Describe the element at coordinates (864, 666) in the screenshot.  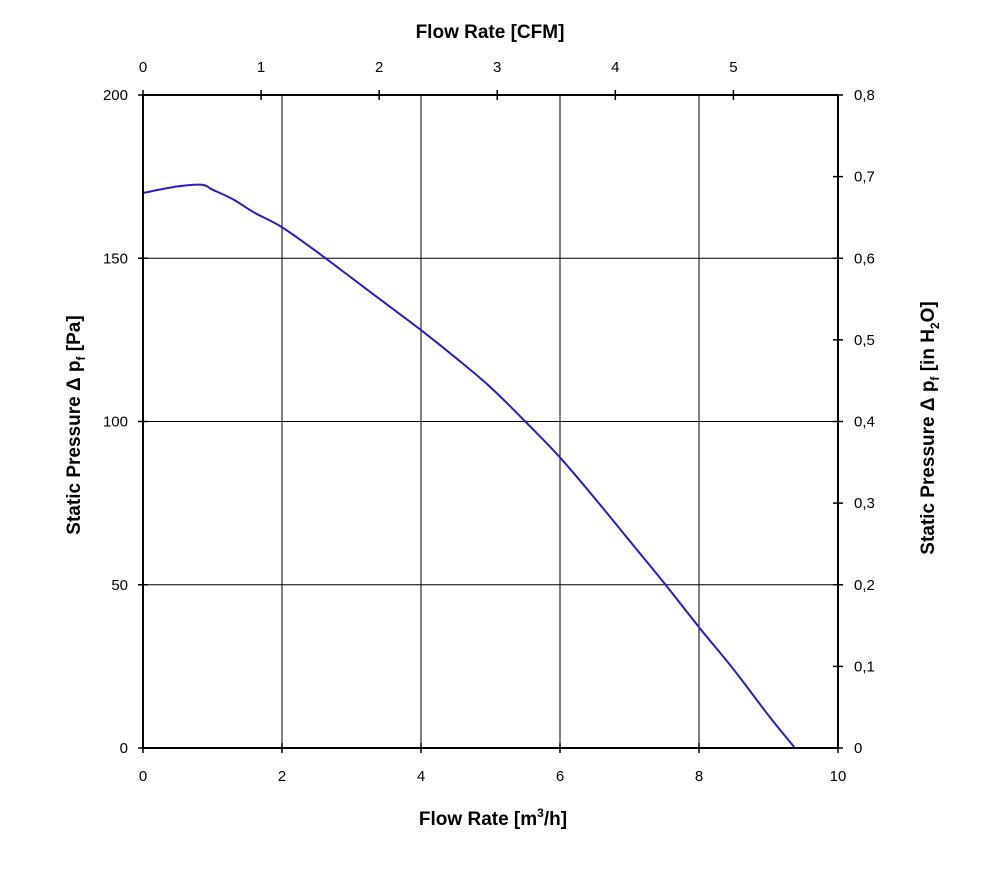
I see `right-tick-label-1: 0,1` at that location.